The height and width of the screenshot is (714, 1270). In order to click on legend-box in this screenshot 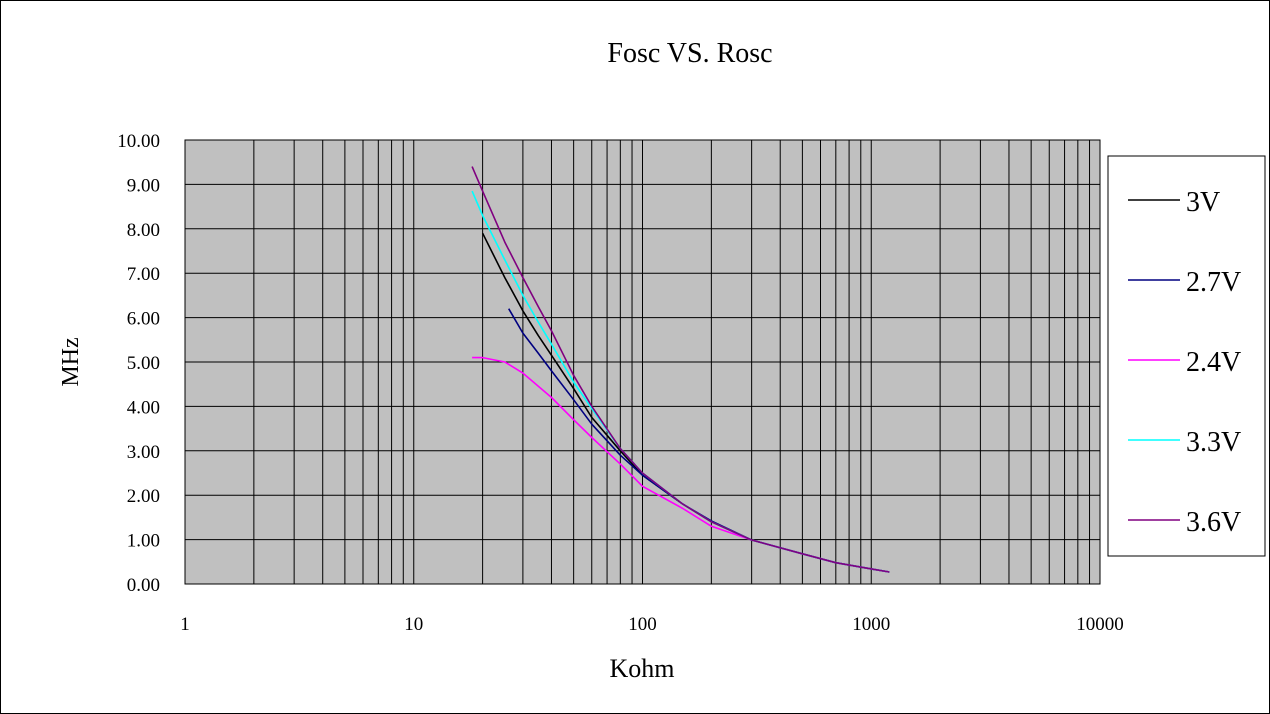, I will do `click(1186, 356)`.